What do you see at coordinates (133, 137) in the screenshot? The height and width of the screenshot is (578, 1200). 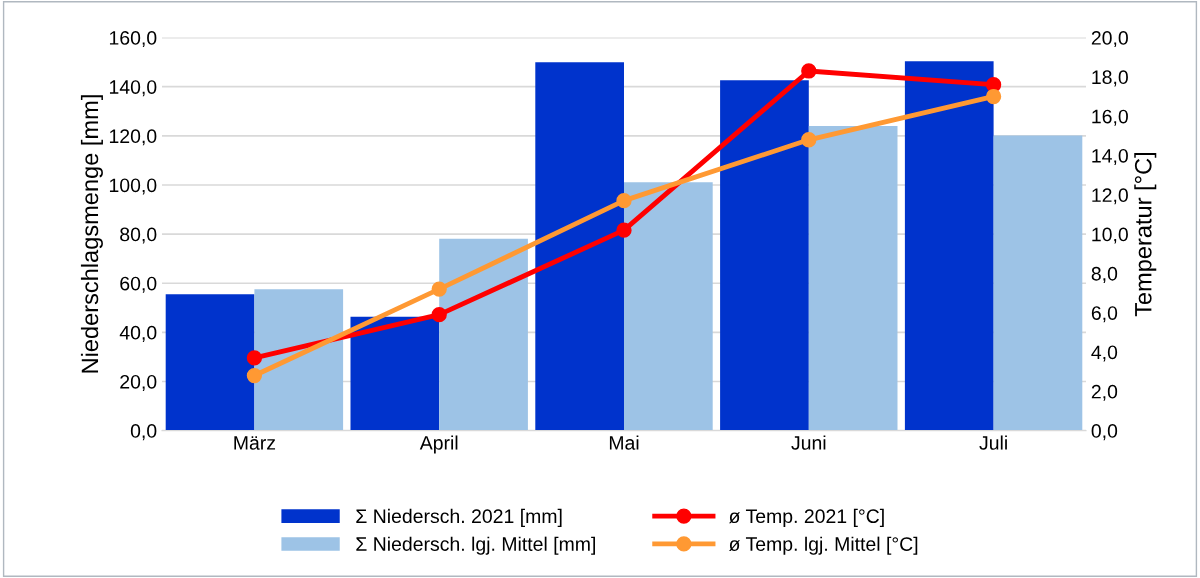 I see `y-tick-label: 120,0` at bounding box center [133, 137].